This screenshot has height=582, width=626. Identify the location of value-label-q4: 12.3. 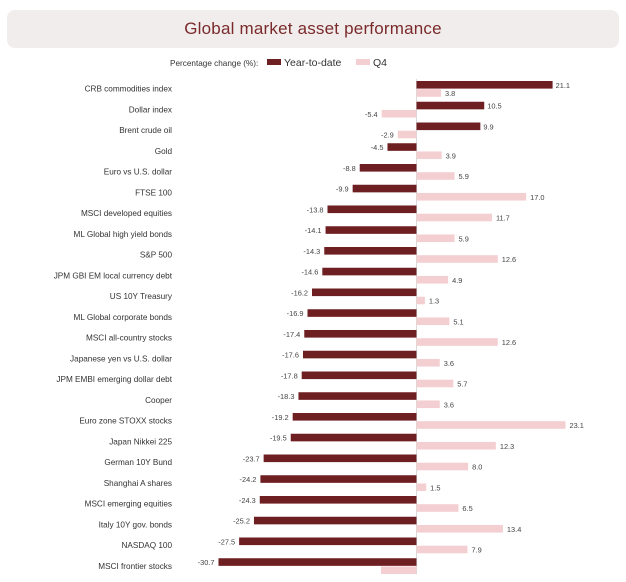
(507, 446).